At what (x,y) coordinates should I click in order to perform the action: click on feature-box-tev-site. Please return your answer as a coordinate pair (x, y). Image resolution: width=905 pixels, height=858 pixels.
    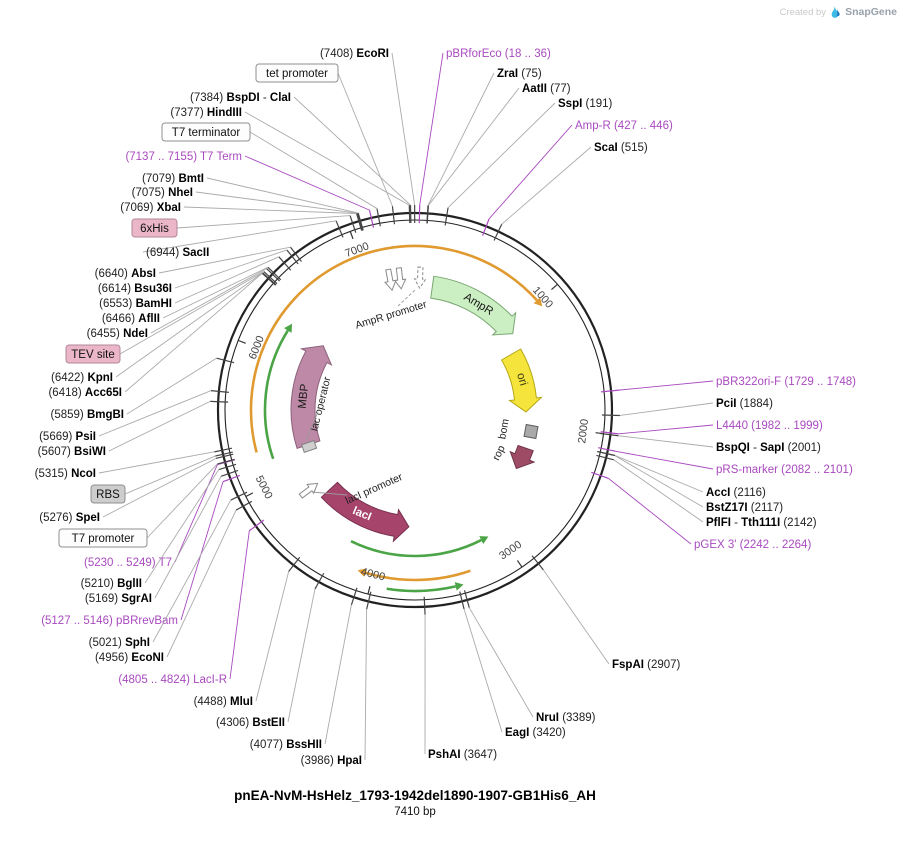
    Looking at the image, I should click on (93, 354).